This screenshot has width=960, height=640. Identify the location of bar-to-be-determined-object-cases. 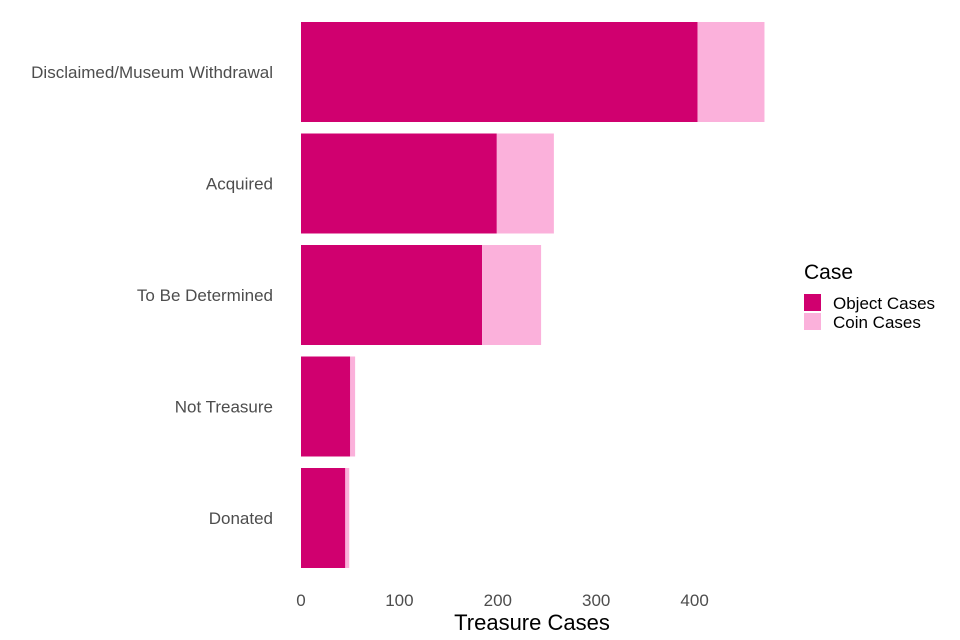
(392, 295).